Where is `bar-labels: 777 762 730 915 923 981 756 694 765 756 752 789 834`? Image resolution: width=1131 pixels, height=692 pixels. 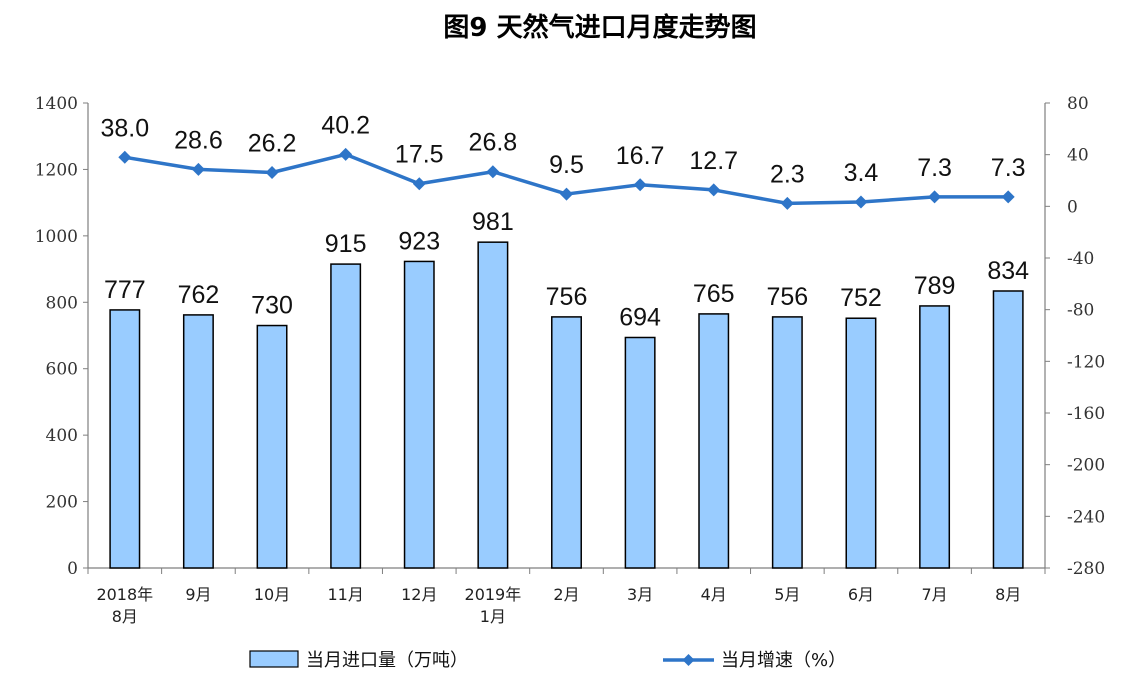
bar-labels: 777 762 730 915 923 981 756 694 765 756 752 789 834 is located at coordinates (566, 269).